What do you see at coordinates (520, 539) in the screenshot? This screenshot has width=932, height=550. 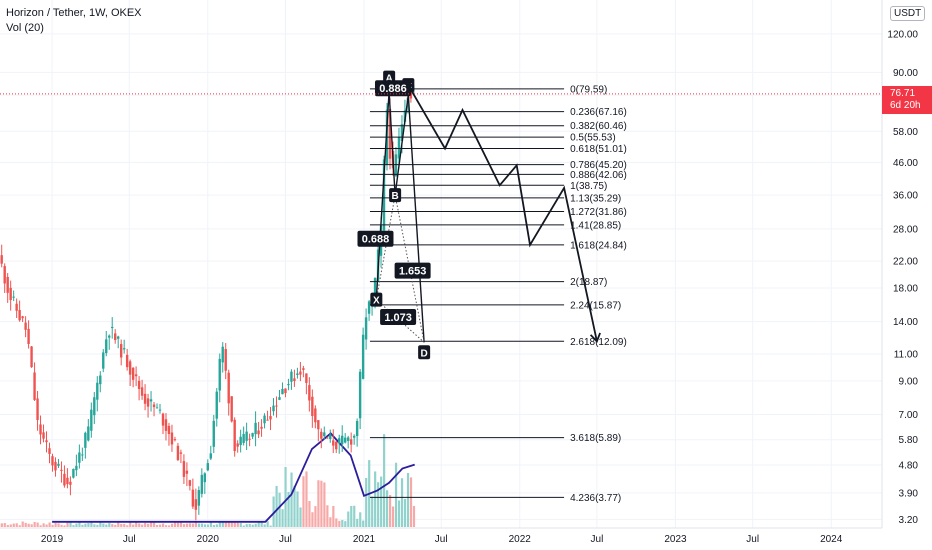 I see `time-tick-label: 2022` at bounding box center [520, 539].